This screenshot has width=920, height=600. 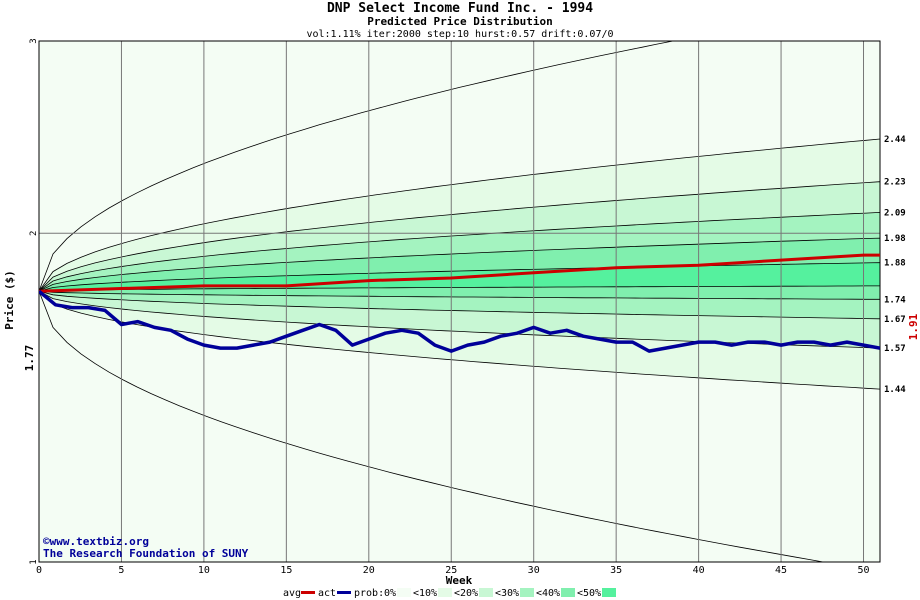 I want to click on x-tick-label-40: 40, so click(x=699, y=570).